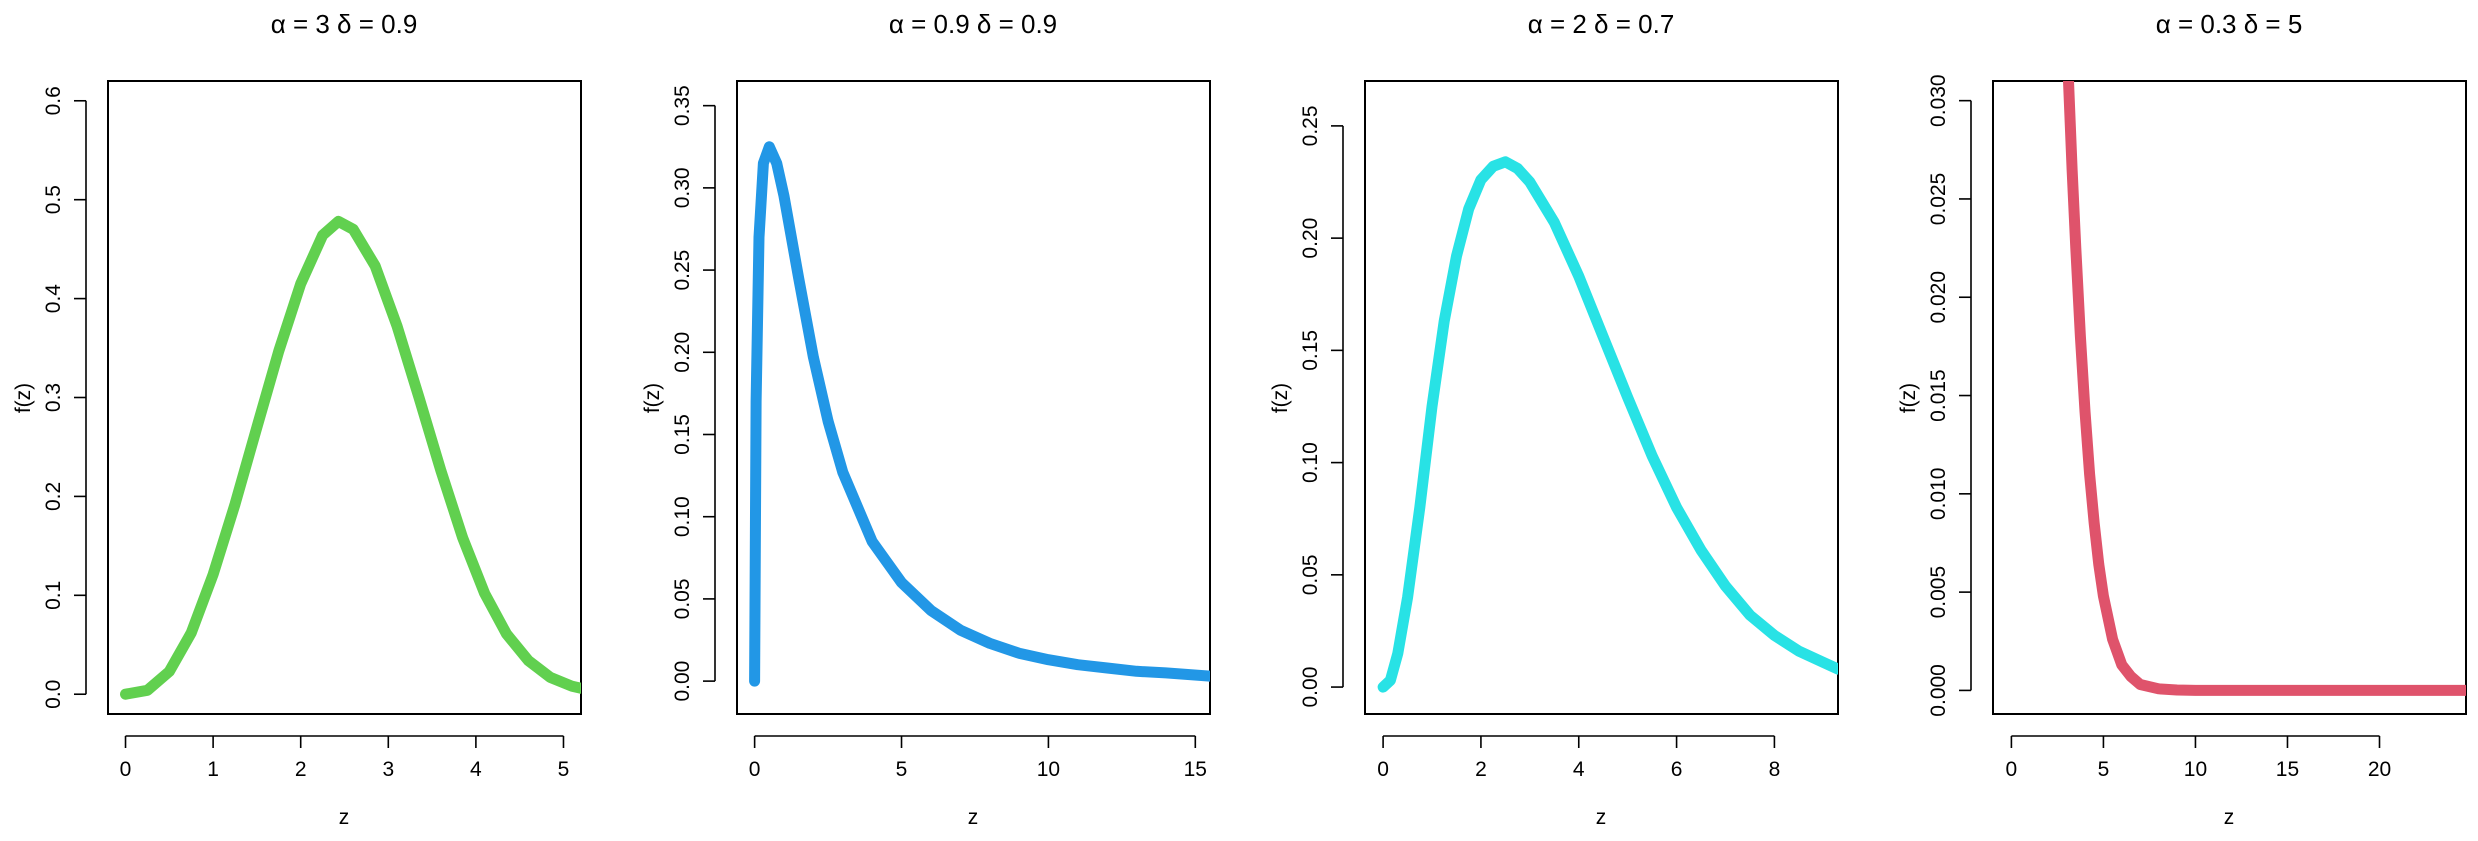 The width and height of the screenshot is (2478, 841). Describe the element at coordinates (1938, 395) in the screenshot. I see `y-tick-label: 0.015` at that location.